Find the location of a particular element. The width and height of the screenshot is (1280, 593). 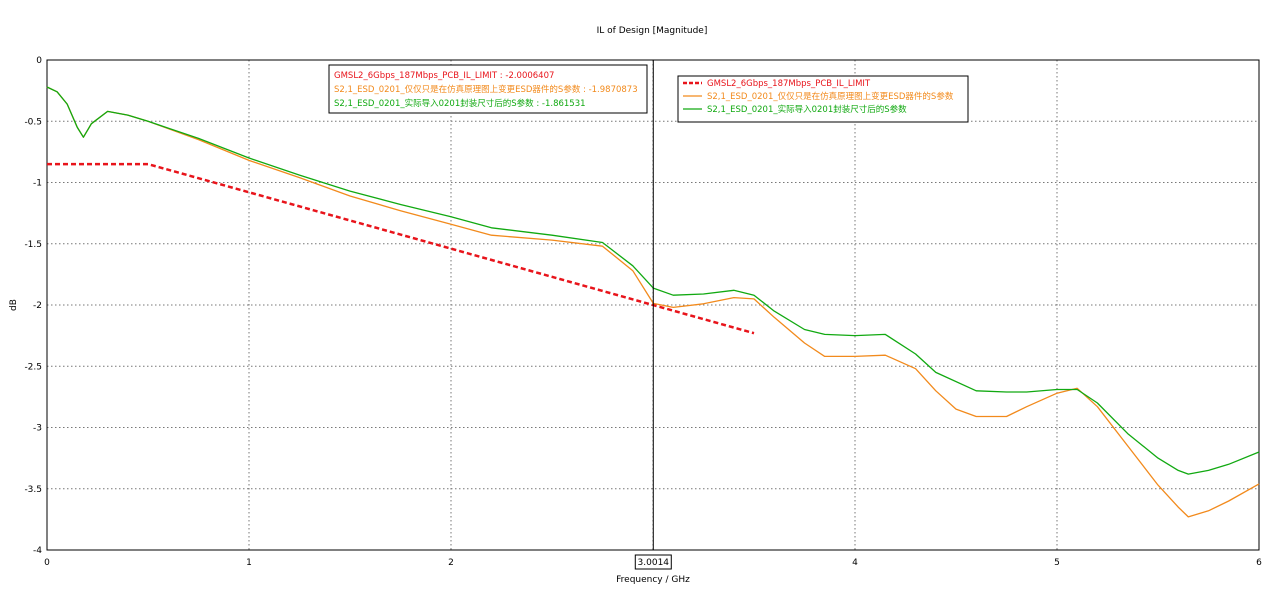

y-axis: 0 -0.5 -1 -1.5 -2 -2.5 -3 -3.5 -4 is located at coordinates (33, 306).